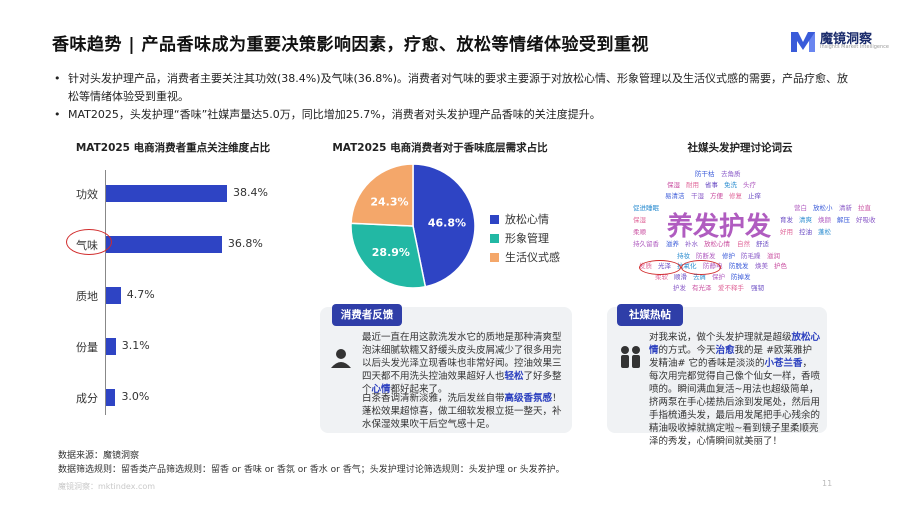 The width and height of the screenshot is (900, 505). What do you see at coordinates (672, 244) in the screenshot?
I see `wordcloud-word: 滋养` at bounding box center [672, 244].